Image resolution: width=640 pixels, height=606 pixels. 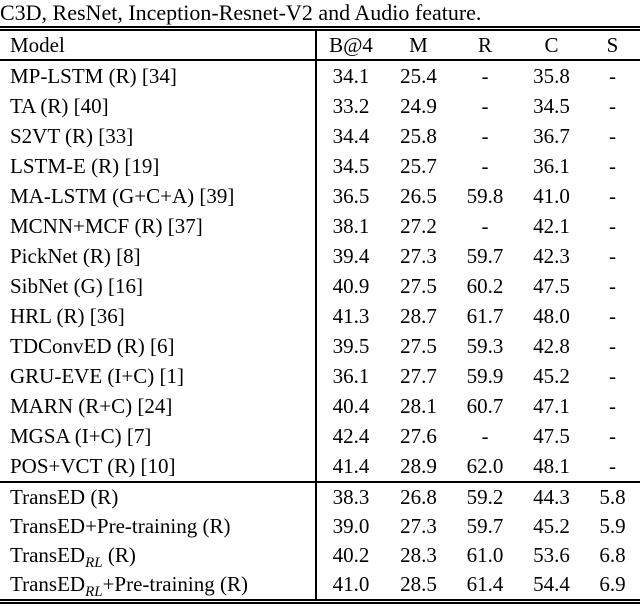 What do you see at coordinates (320, 136) in the screenshot?
I see `table-row: S2VT (R) [33] 34.4 25.8 - 36.7 -` at bounding box center [320, 136].